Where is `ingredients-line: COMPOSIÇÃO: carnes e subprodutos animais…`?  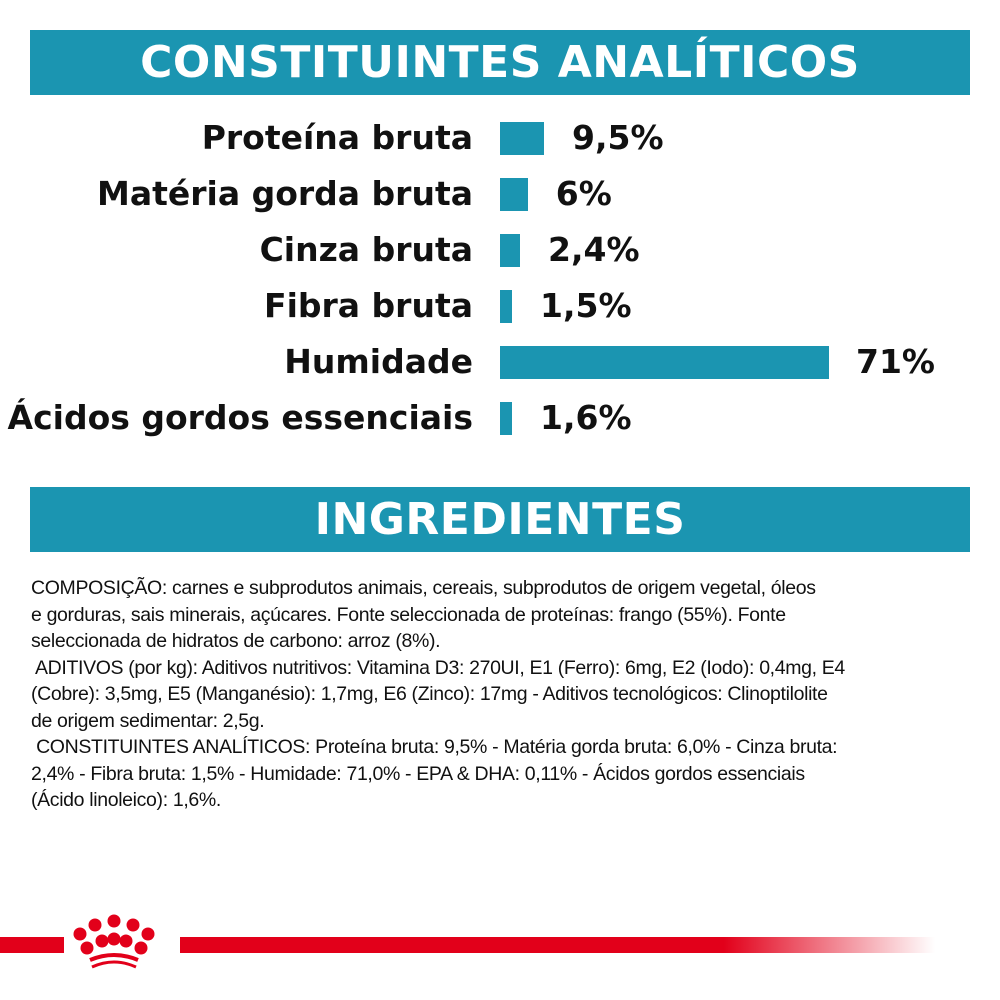 ingredients-line: COMPOSIÇÃO: carnes e subprodutos animais… is located at coordinates (423, 588).